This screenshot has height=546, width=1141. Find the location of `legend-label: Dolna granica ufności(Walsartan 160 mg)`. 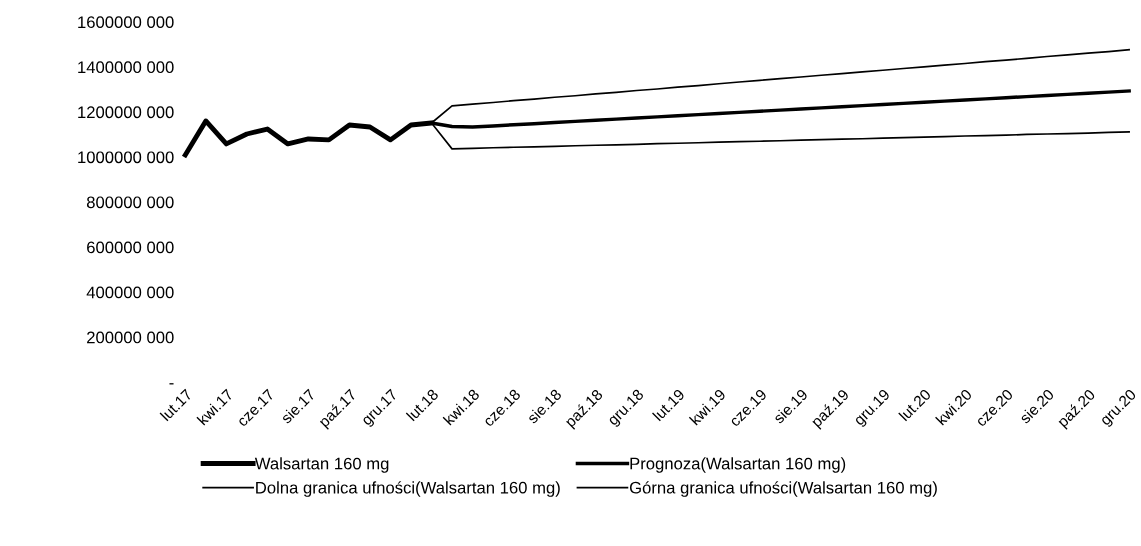

legend-label: Dolna granica ufności(Walsartan 160 mg) is located at coordinates (408, 489).